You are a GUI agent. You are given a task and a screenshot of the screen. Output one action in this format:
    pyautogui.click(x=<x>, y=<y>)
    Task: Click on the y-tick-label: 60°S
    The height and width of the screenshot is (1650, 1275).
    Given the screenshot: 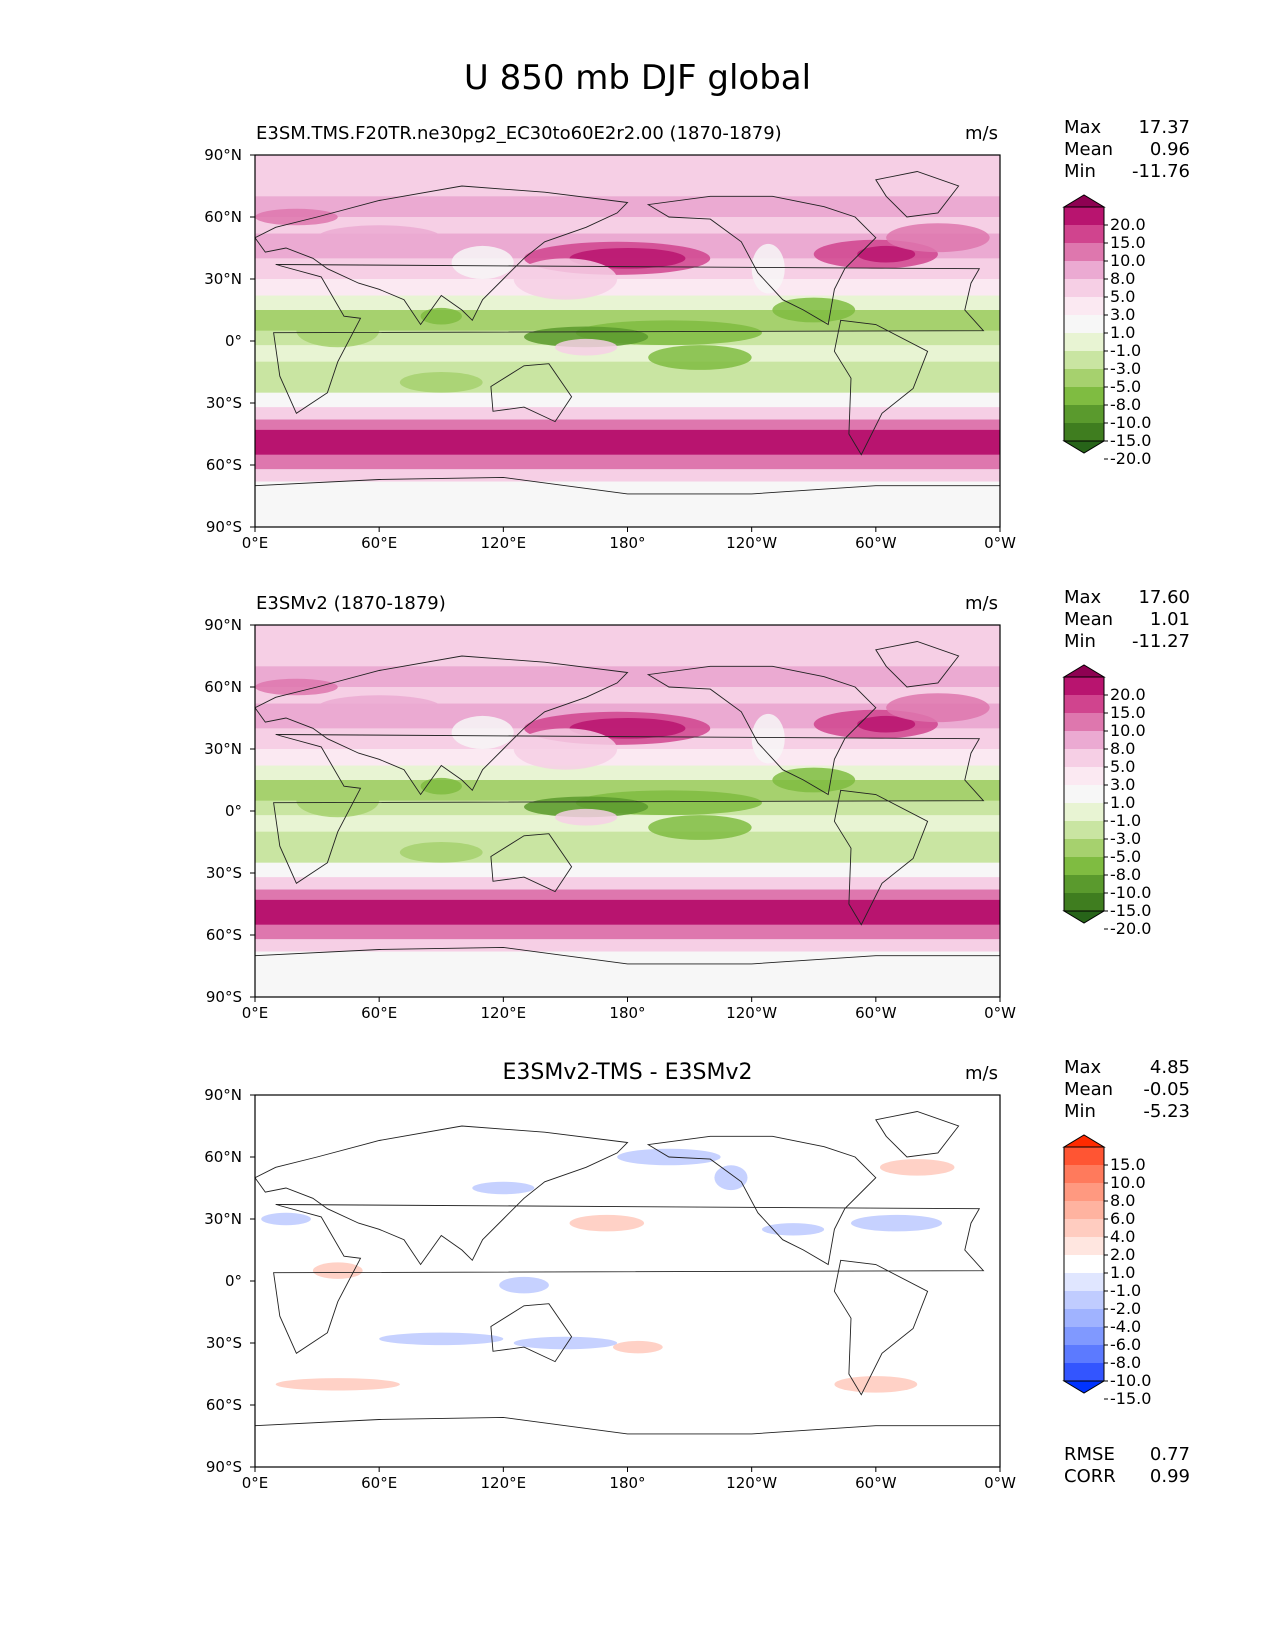 What is the action you would take?
    pyautogui.click(x=223, y=465)
    